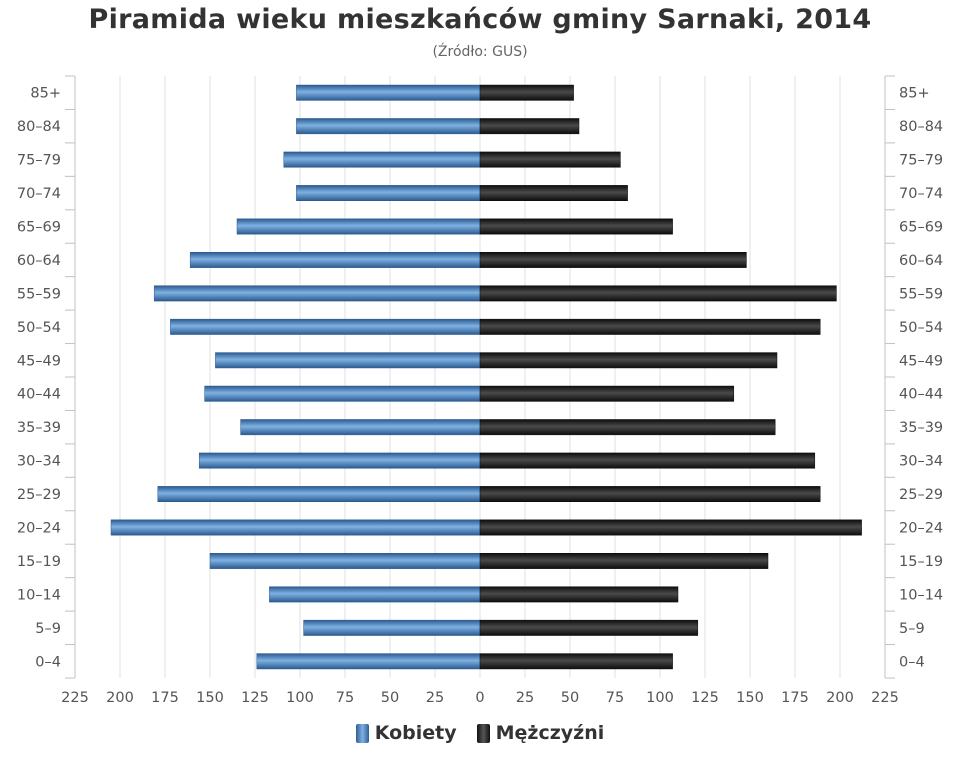 The width and height of the screenshot is (960, 768). What do you see at coordinates (921, 328) in the screenshot?
I see `y-tick-label-right: 50–54` at bounding box center [921, 328].